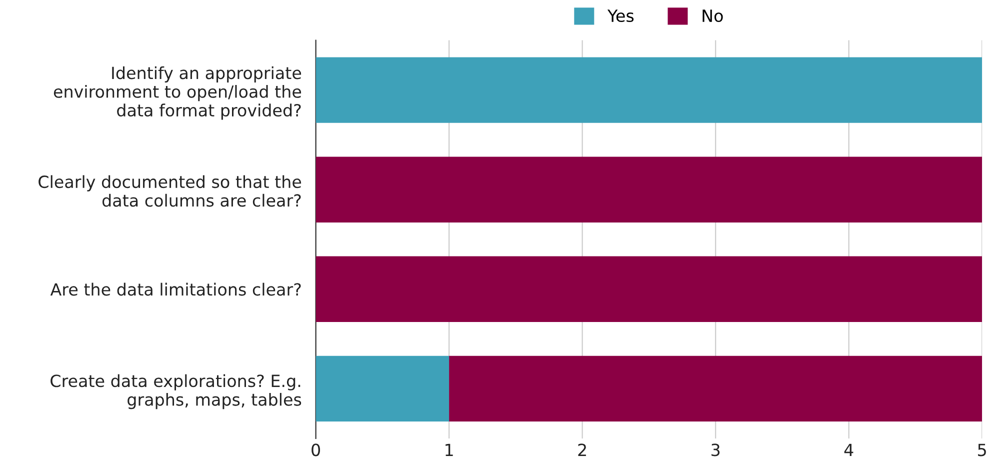  I want to click on y-tick-label: Are the data limitations clear?, so click(175, 289).